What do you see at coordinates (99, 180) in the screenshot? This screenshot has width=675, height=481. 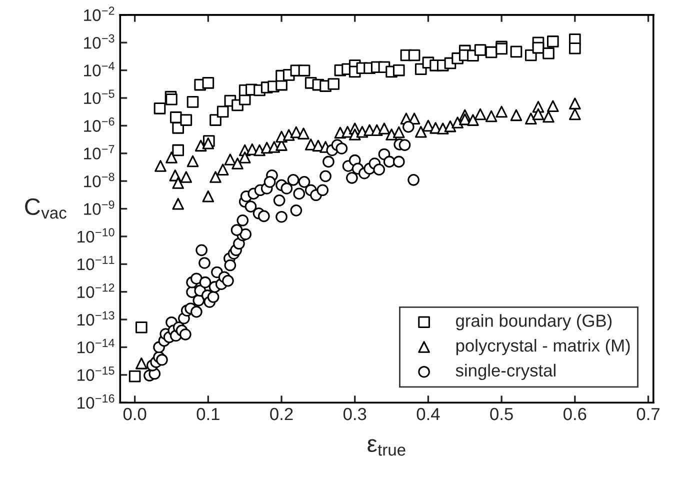 I see `y-tick-label: 10$^{−8}$` at bounding box center [99, 180].